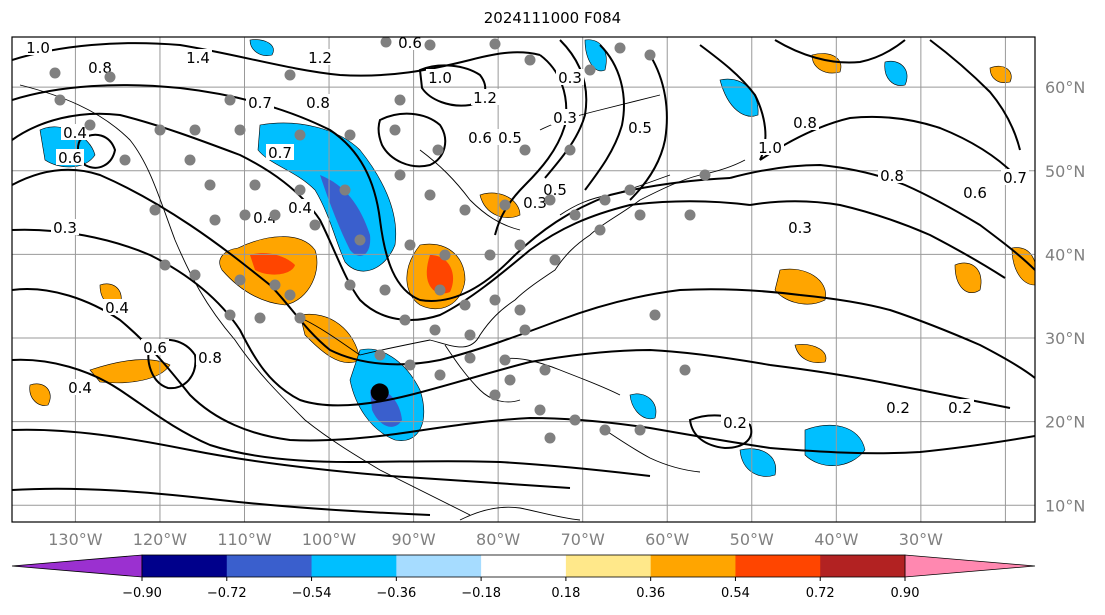 The image size is (1105, 615). What do you see at coordinates (650, 593) in the screenshot?
I see `colorbar-tick-label: 0.36` at bounding box center [650, 593].